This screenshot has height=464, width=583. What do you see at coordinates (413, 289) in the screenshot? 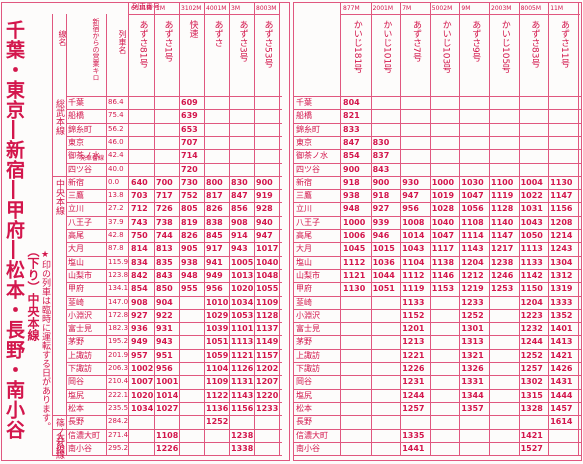
I see `train-time: 1119` at bounding box center [413, 289].